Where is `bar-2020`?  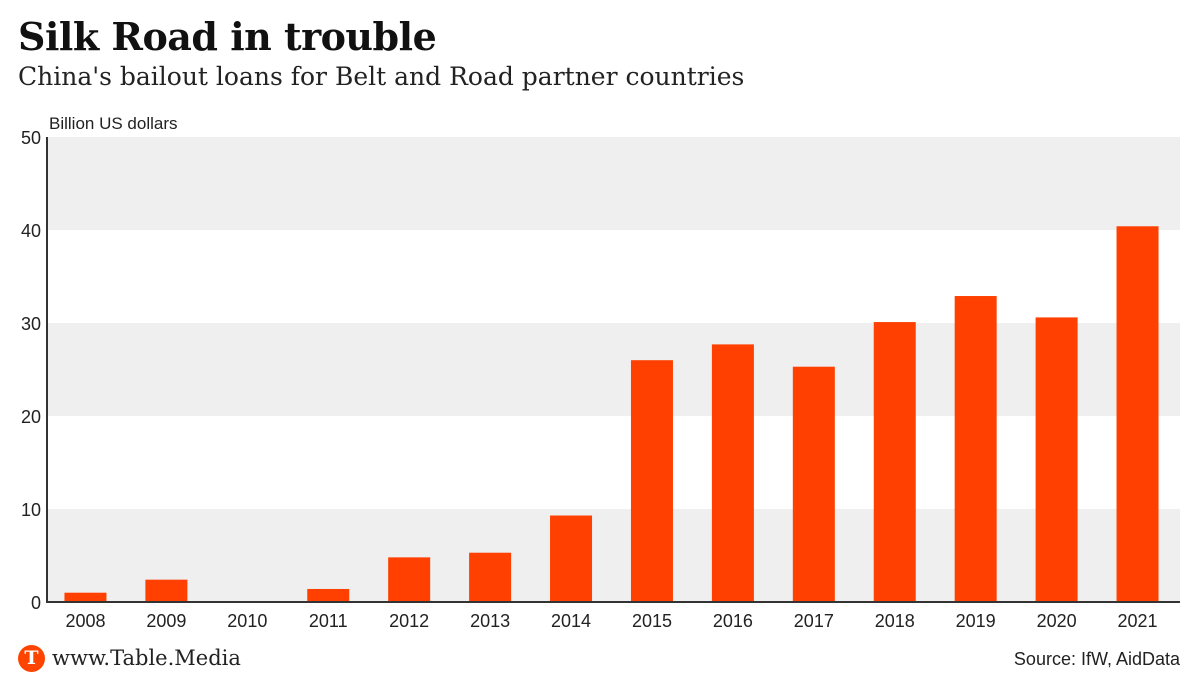
bar-2020 is located at coordinates (1056, 459).